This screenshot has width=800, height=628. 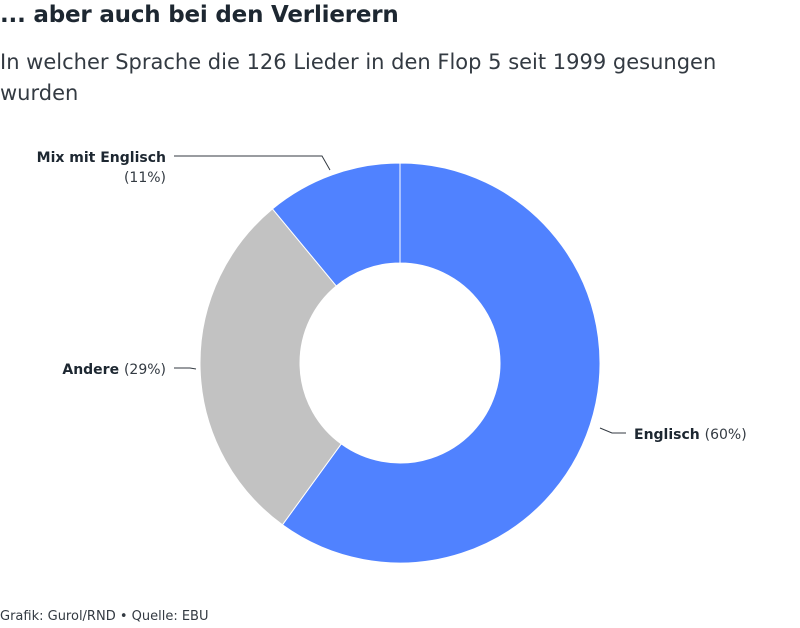 What do you see at coordinates (690, 435) in the screenshot?
I see `slice-label-englisch: Englisch (60%)` at bounding box center [690, 435].